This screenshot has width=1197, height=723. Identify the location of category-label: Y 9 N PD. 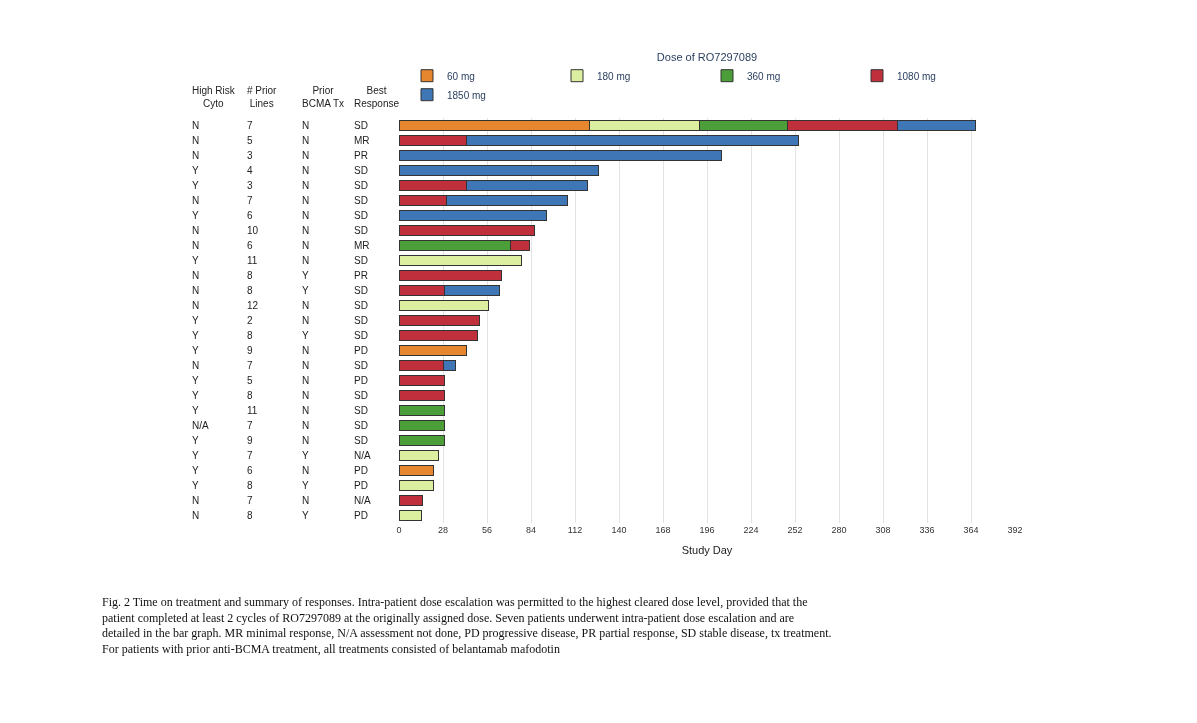
(280, 350).